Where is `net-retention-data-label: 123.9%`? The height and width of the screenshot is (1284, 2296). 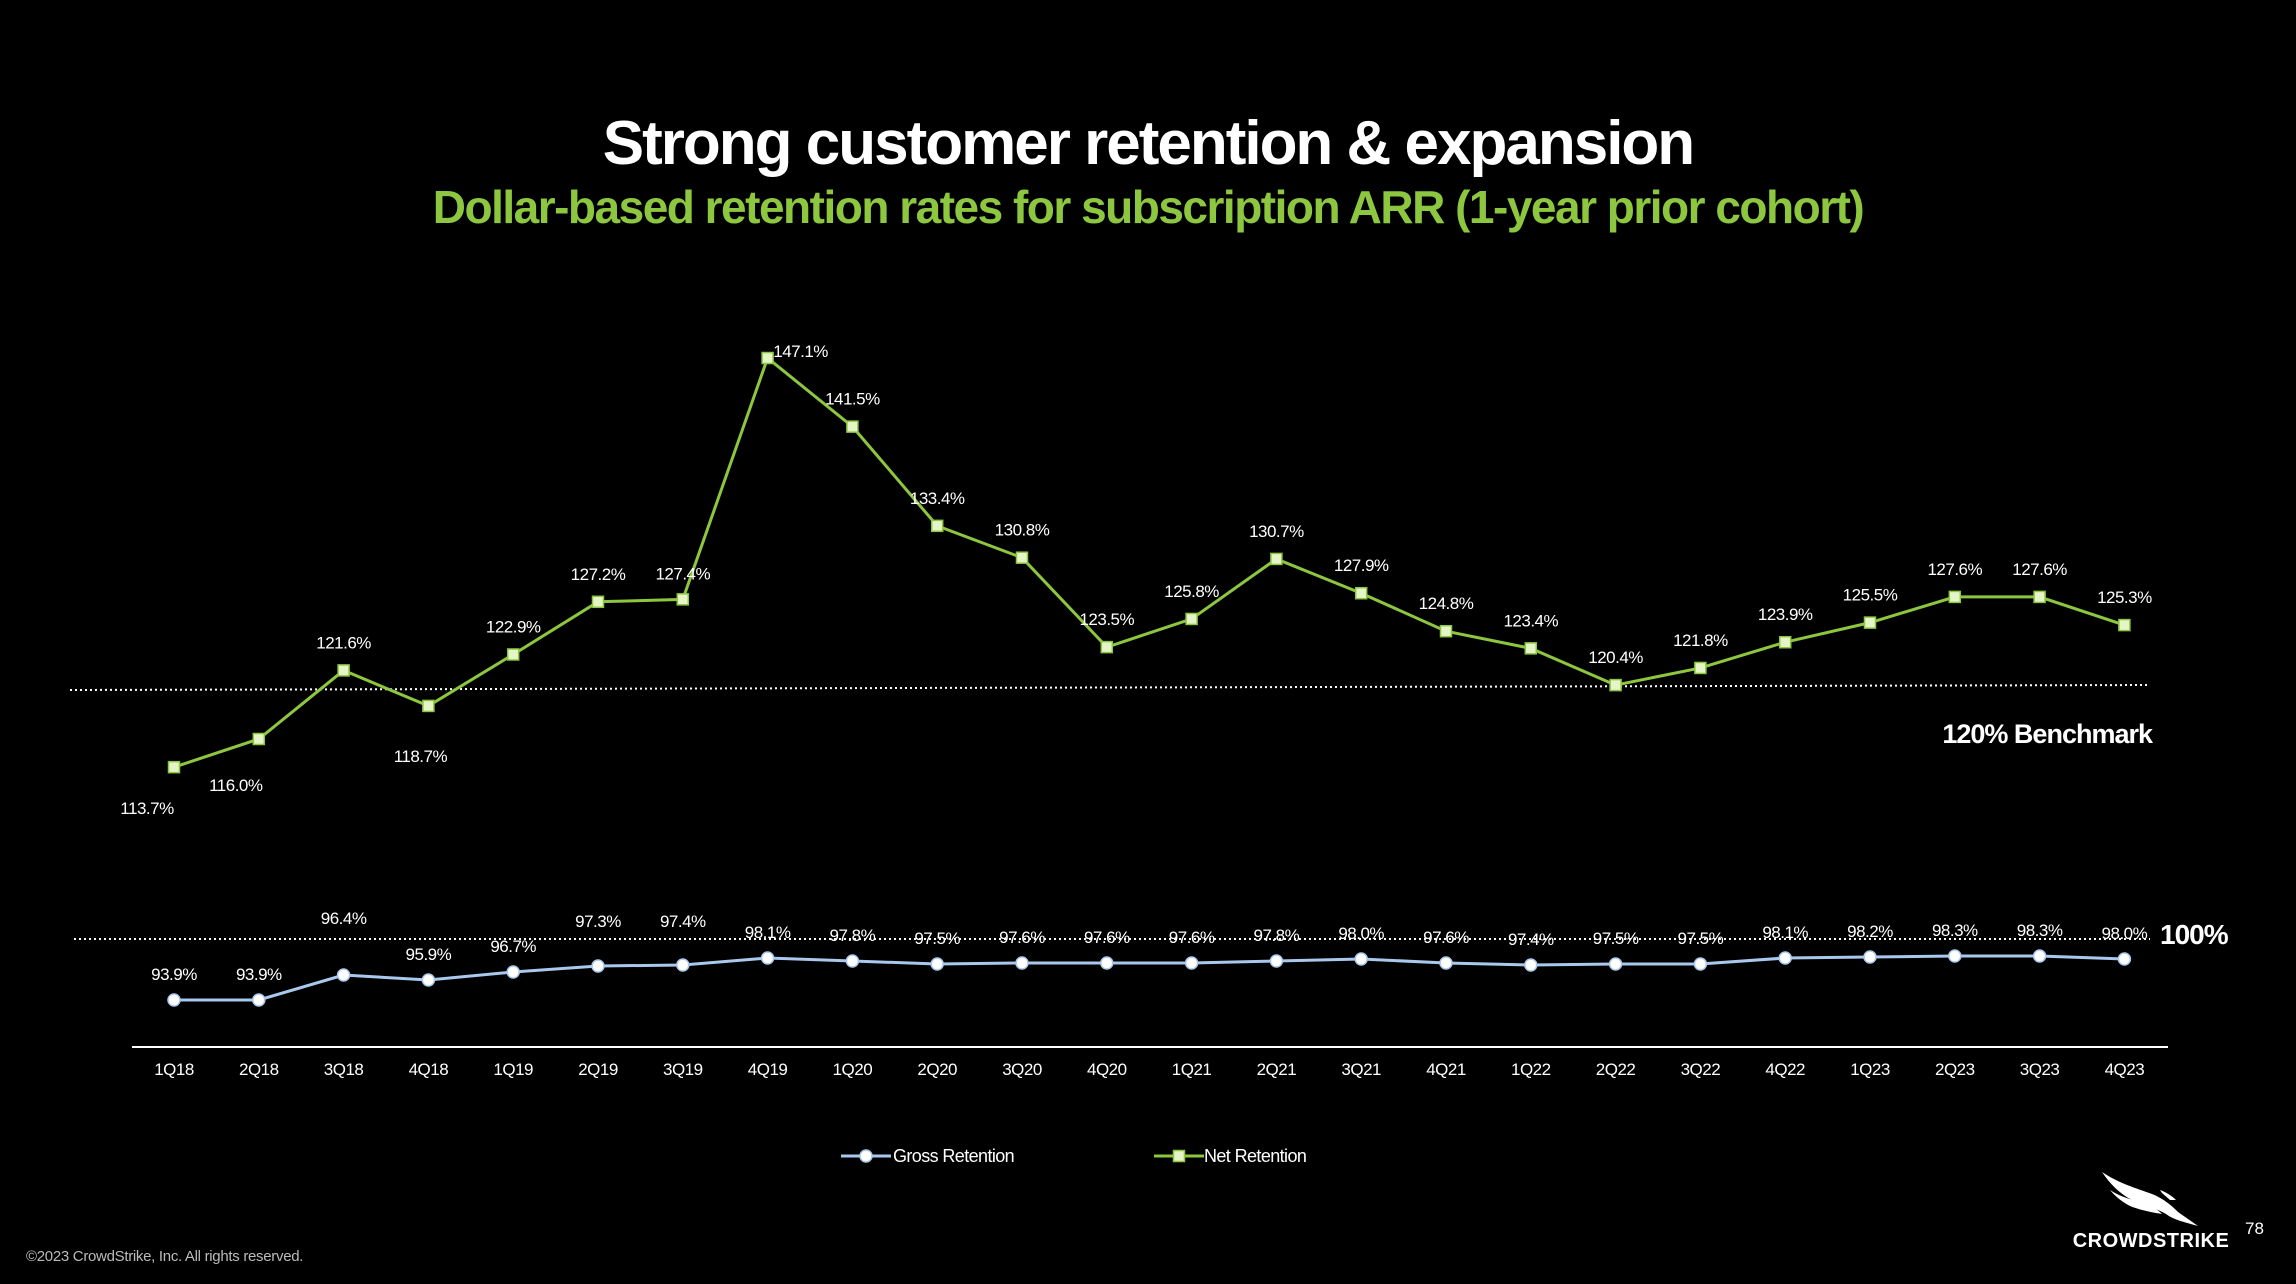 net-retention-data-label: 123.9% is located at coordinates (1785, 614).